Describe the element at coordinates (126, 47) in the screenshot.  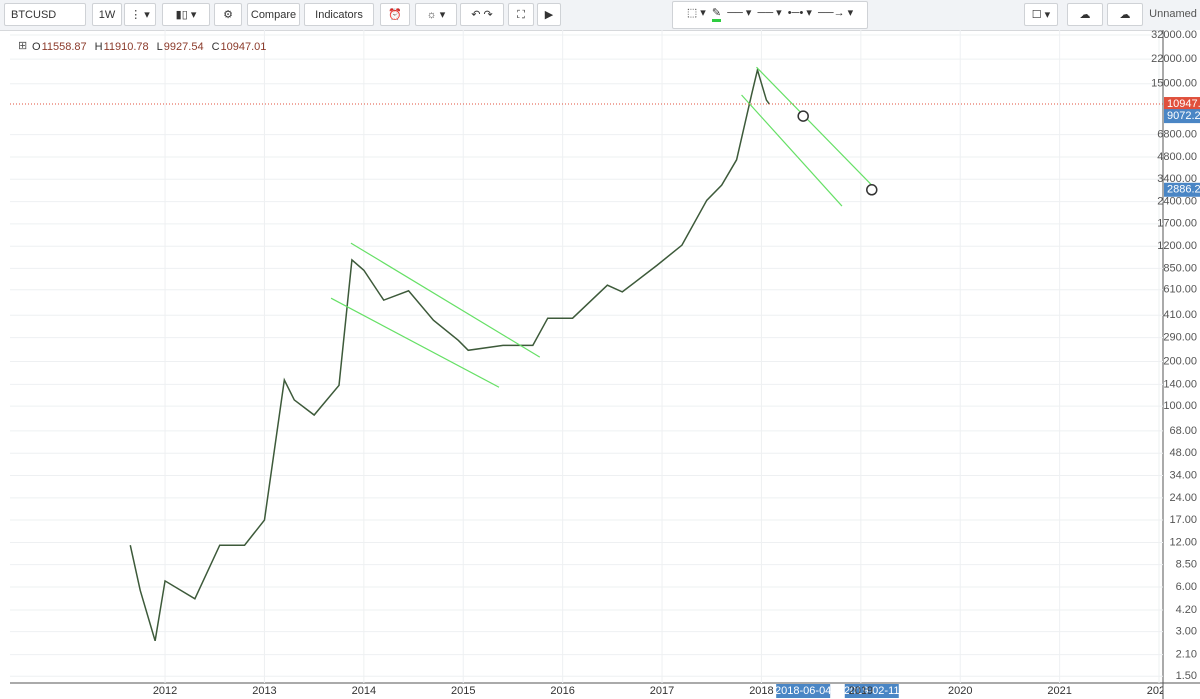
I see `ohlc-value: 11910.78` at that location.